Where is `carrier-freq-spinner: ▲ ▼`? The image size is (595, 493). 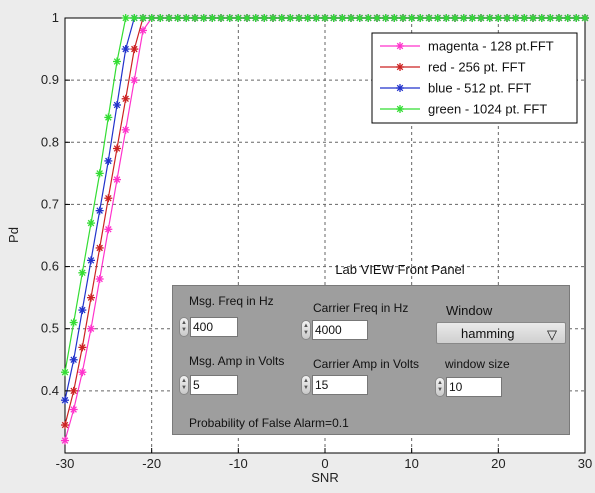 carrier-freq-spinner: ▲ ▼ is located at coordinates (306, 330).